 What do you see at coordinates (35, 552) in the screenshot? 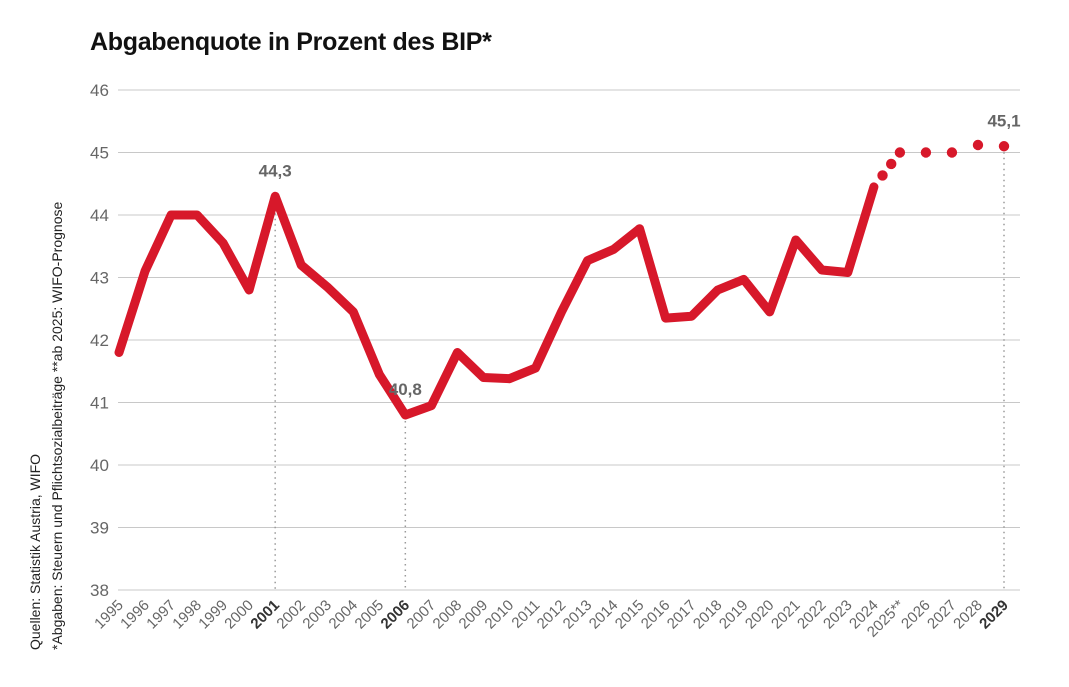
I see `source-line-1: Quellen: Statistik Austria, WIFO` at bounding box center [35, 552].